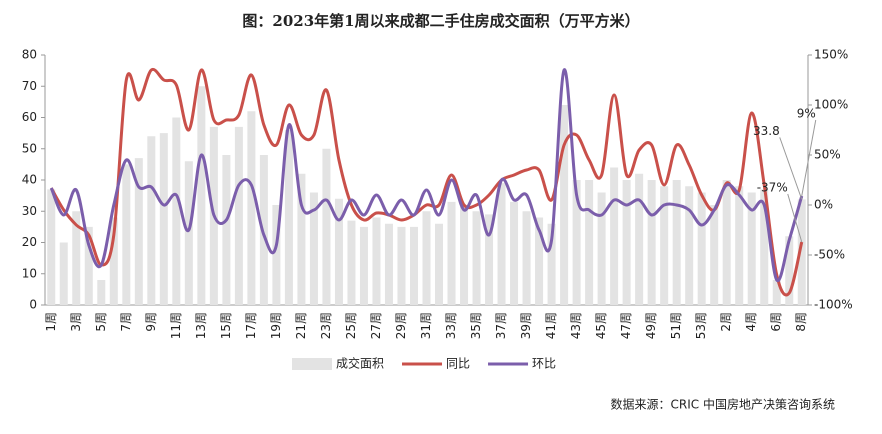 The width and height of the screenshot is (882, 434). What do you see at coordinates (831, 105) in the screenshot?
I see `y2-tick-label: 100%` at bounding box center [831, 105].